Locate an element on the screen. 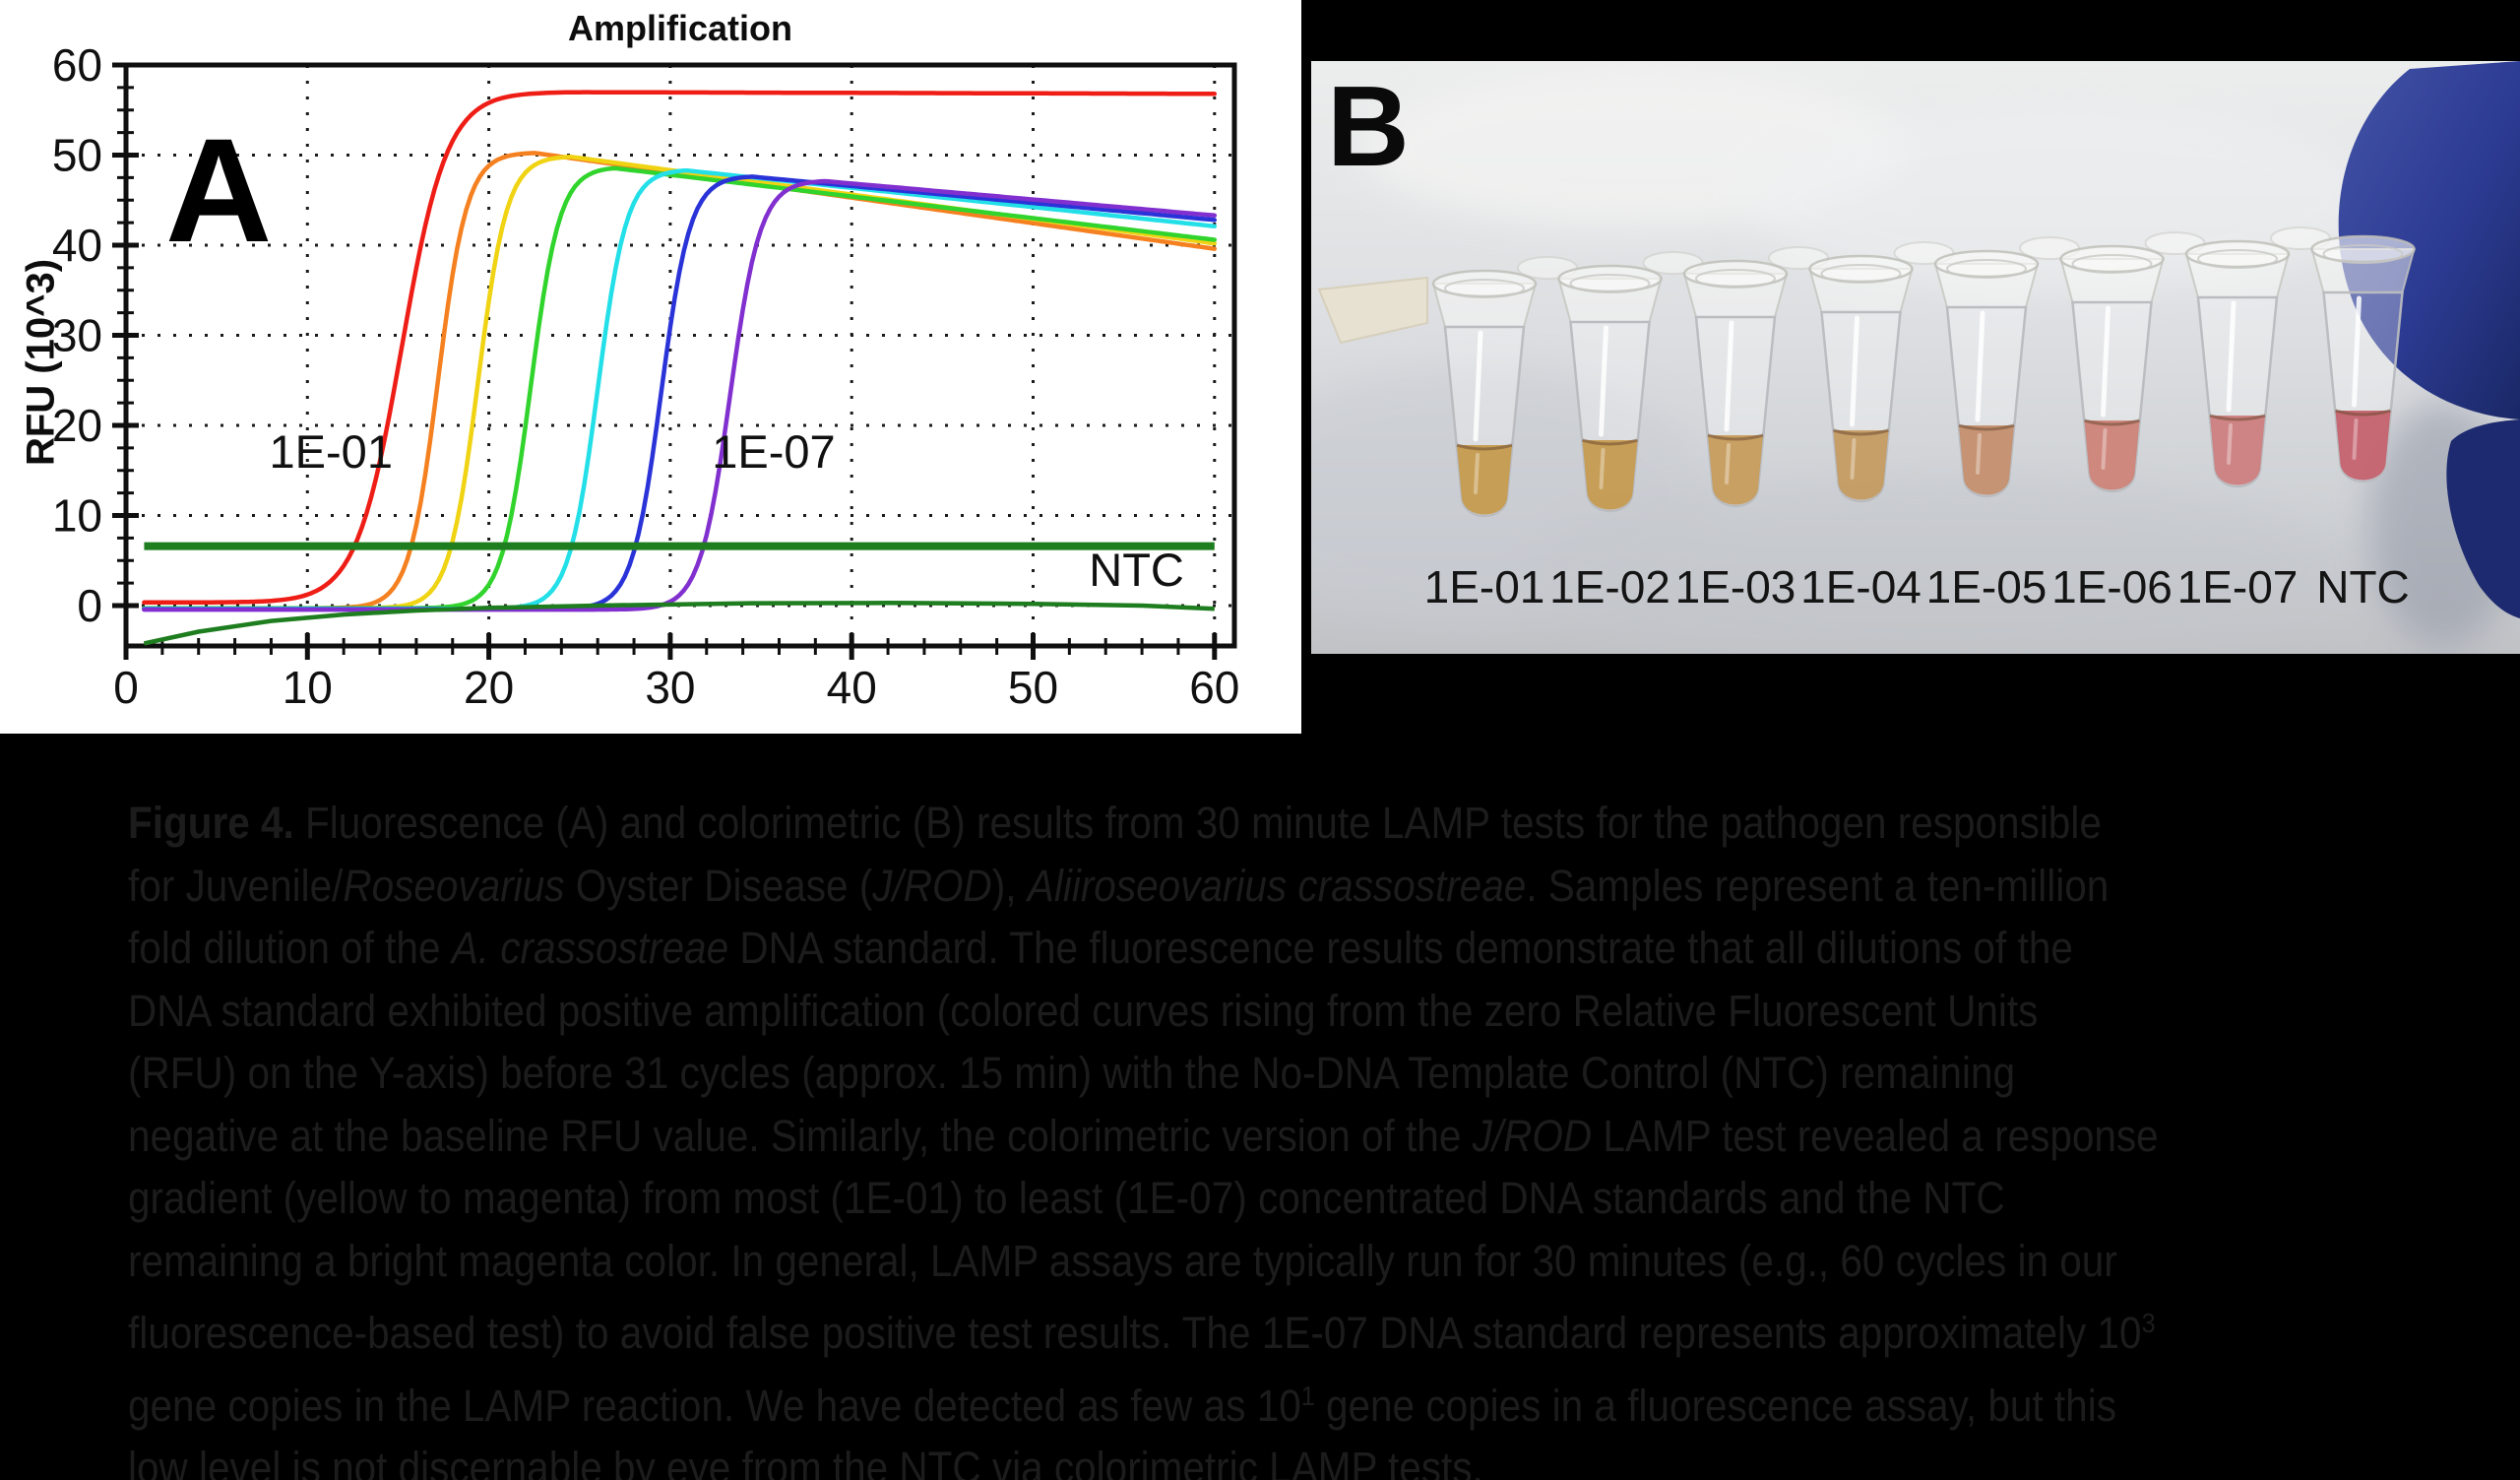 This screenshot has width=2520, height=1480. y-tick-label: 0 is located at coordinates (89, 605).